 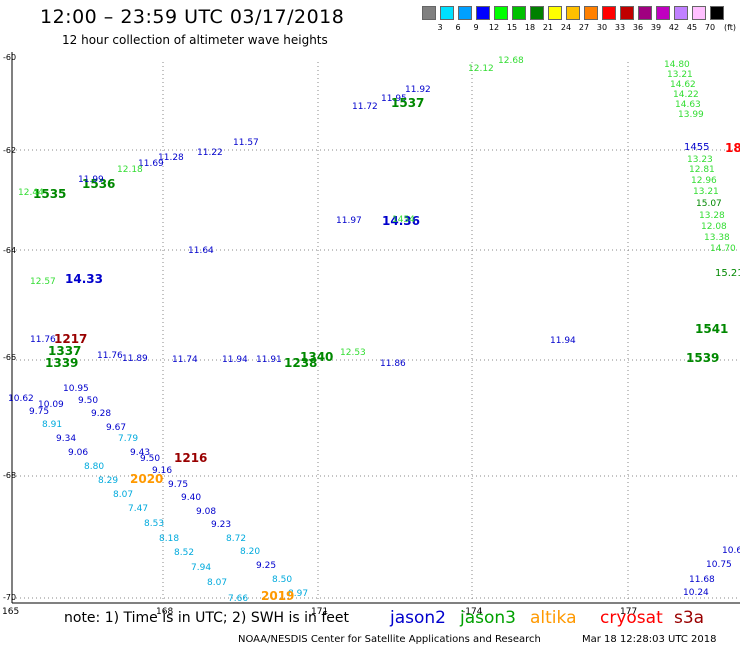 I want to click on lon-label: -174, so click(x=472, y=612).